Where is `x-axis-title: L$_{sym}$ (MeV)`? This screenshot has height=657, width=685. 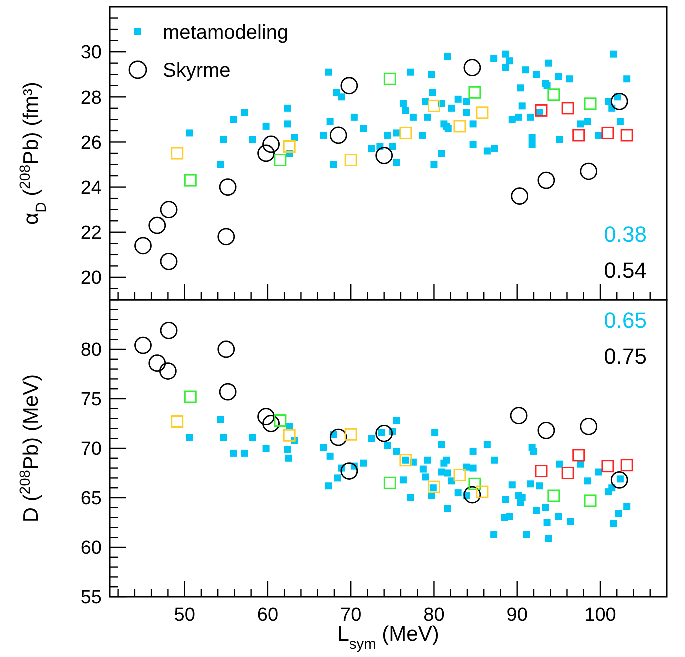
x-axis-title: L$_{sym}$ (MeV) is located at coordinates (389, 638).